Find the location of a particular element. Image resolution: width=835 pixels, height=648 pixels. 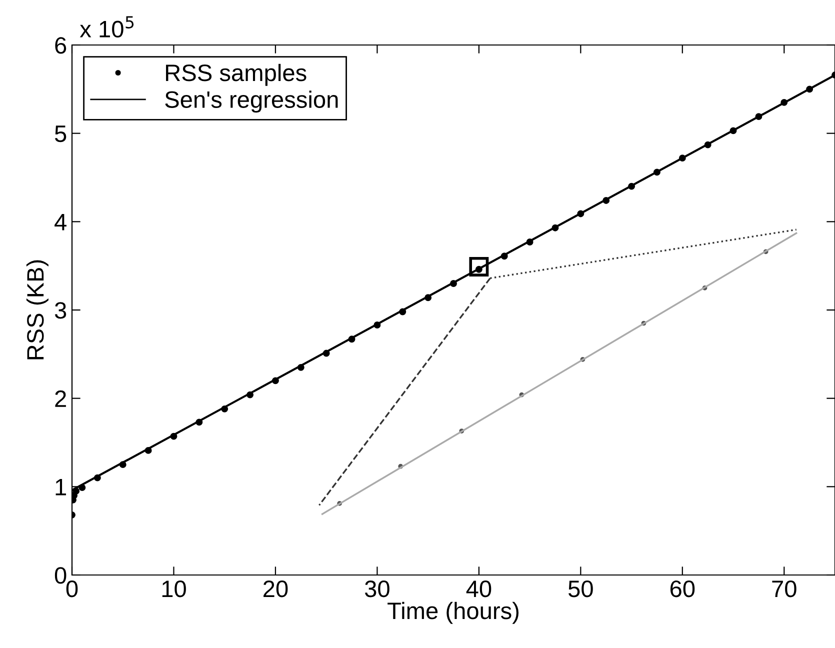

x-tick-label: 60 is located at coordinates (682, 589).